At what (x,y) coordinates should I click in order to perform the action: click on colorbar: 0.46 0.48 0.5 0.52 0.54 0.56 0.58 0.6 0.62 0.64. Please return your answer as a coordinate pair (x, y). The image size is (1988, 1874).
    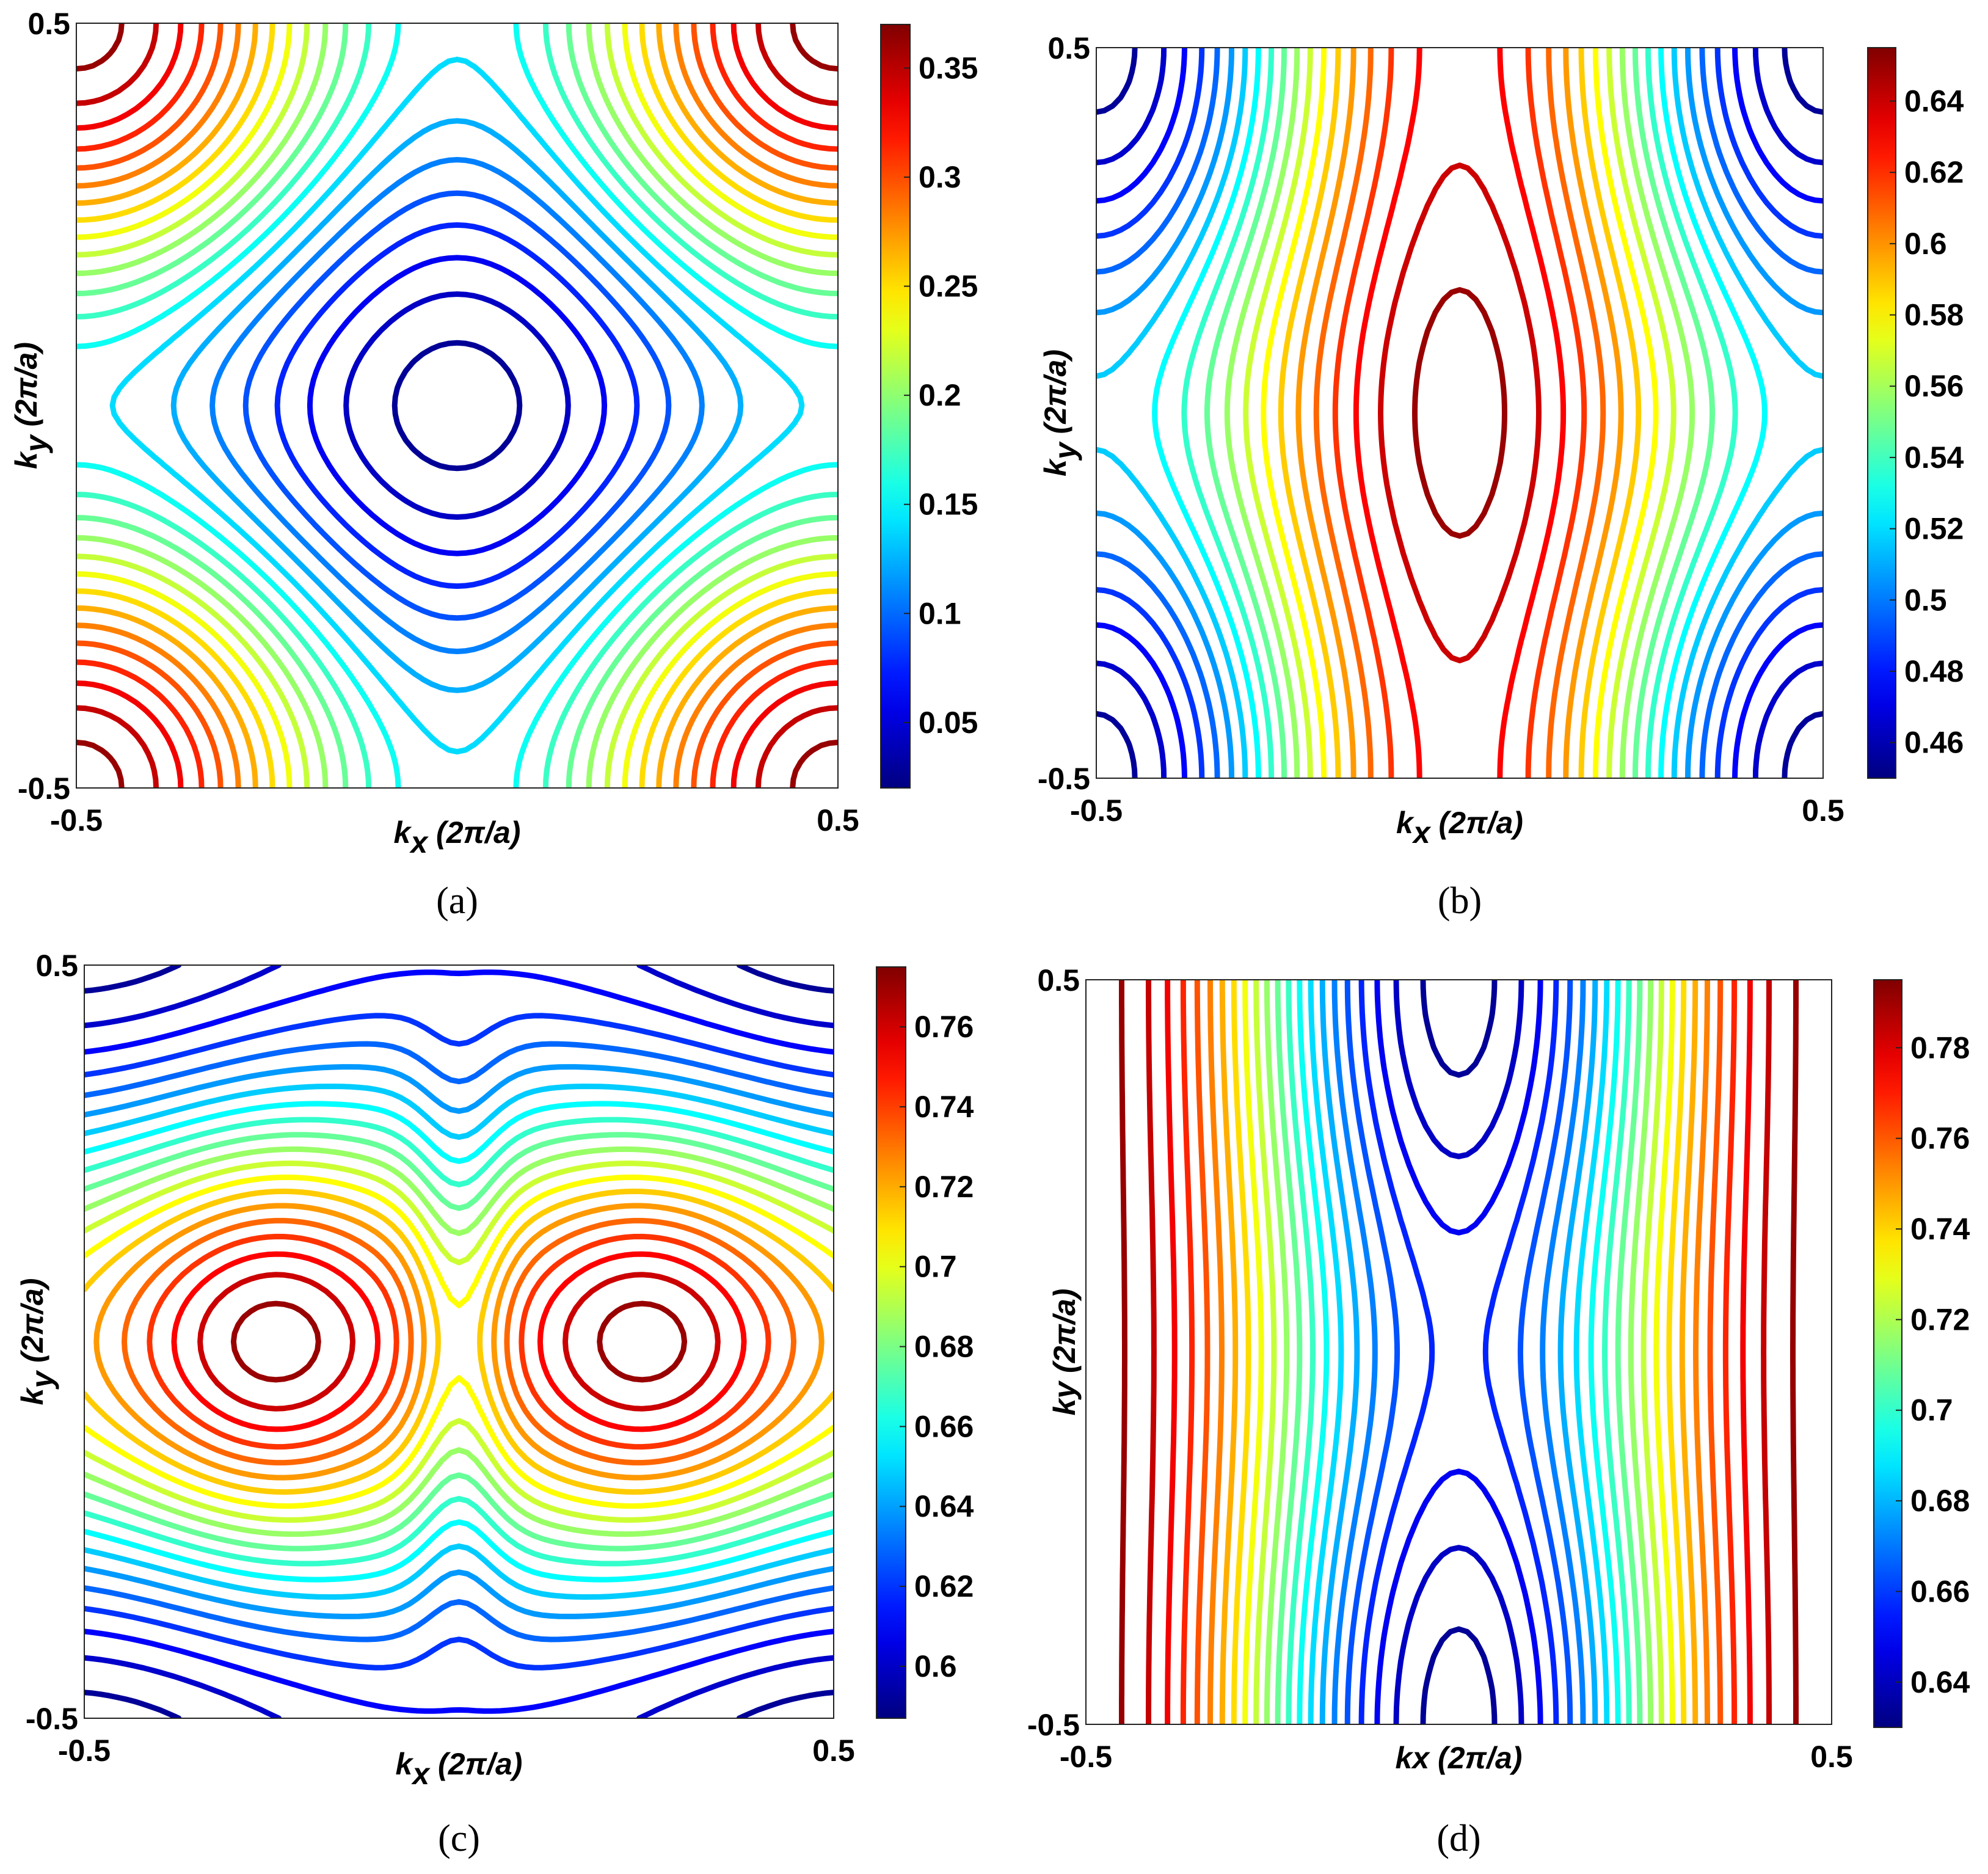
    Looking at the image, I should click on (1915, 413).